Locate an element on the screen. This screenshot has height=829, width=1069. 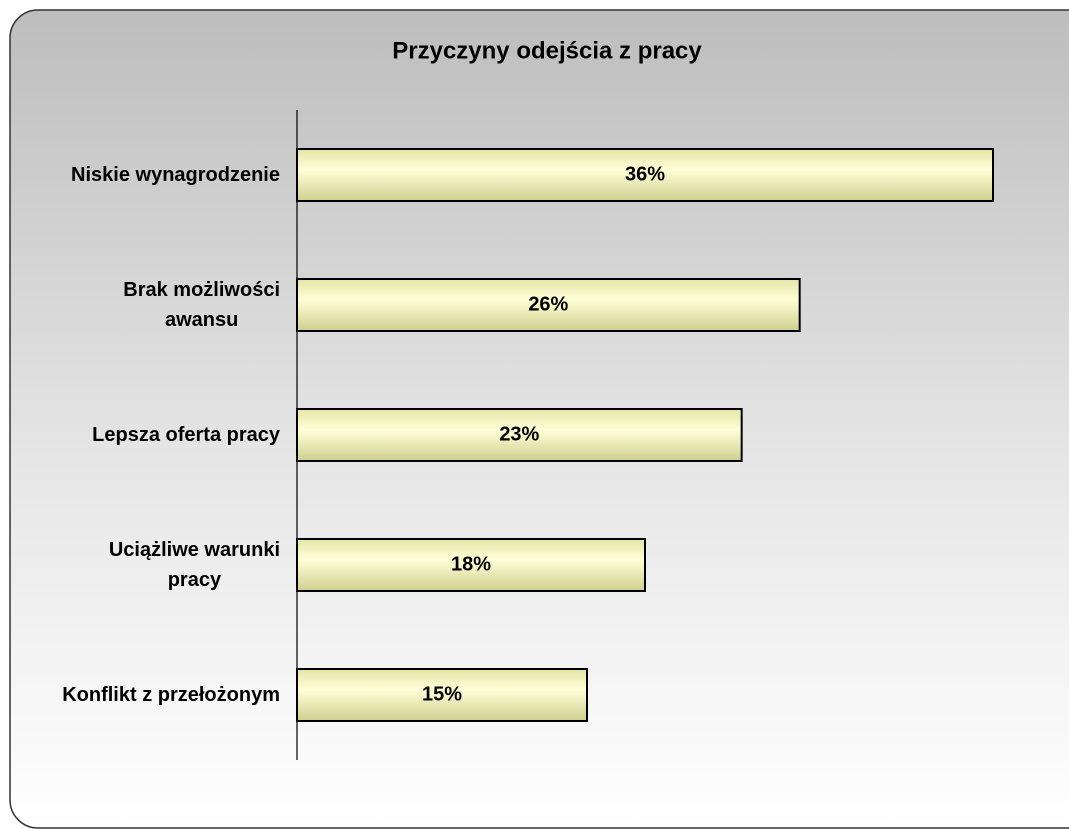
value-label: 26% is located at coordinates (548, 304).